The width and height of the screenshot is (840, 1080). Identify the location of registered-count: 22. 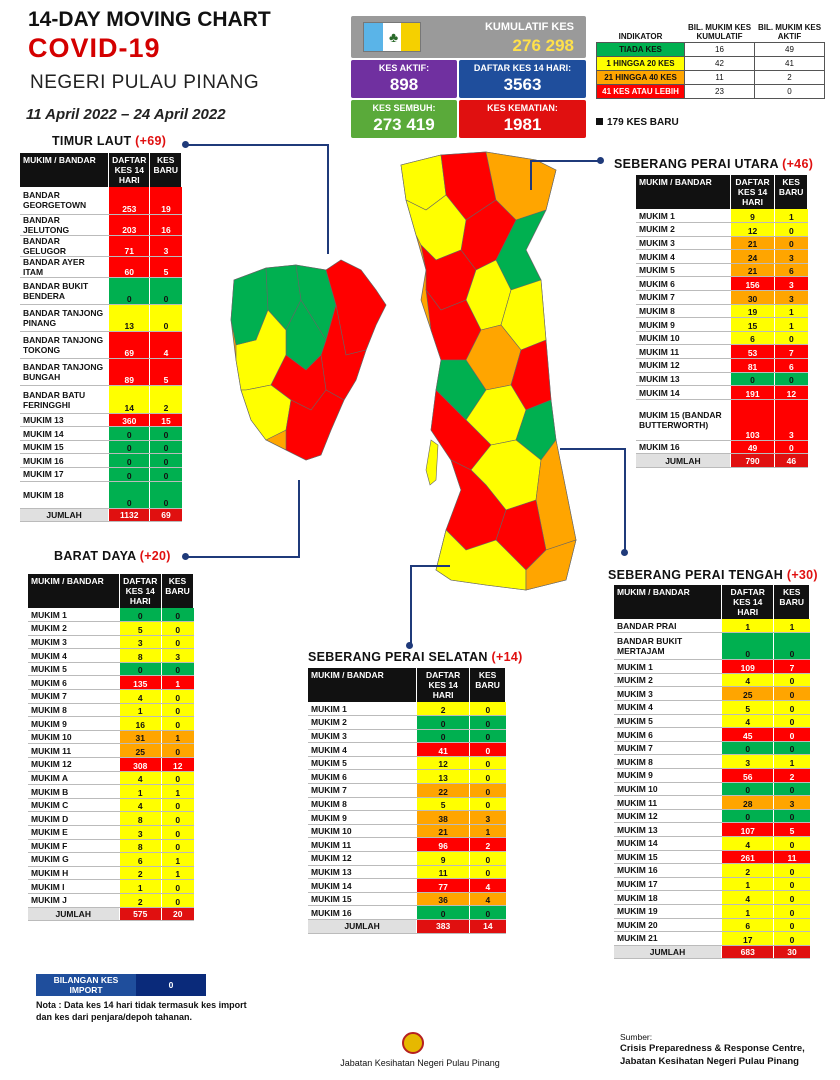
(443, 790).